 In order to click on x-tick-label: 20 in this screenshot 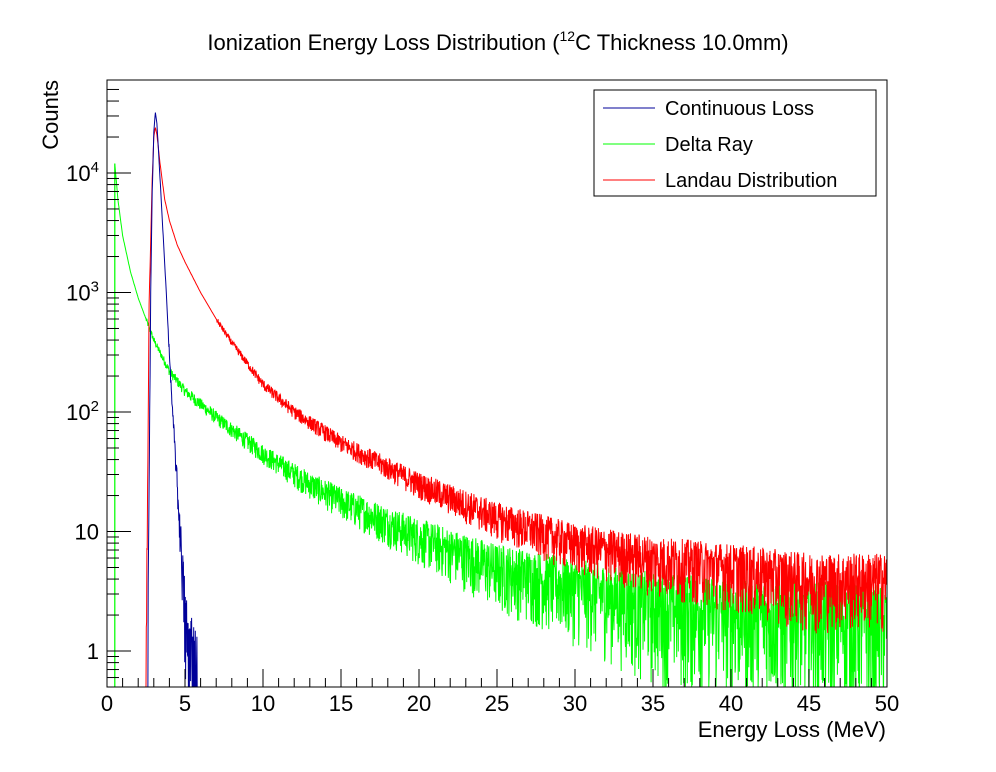, I will do `click(419, 703)`.